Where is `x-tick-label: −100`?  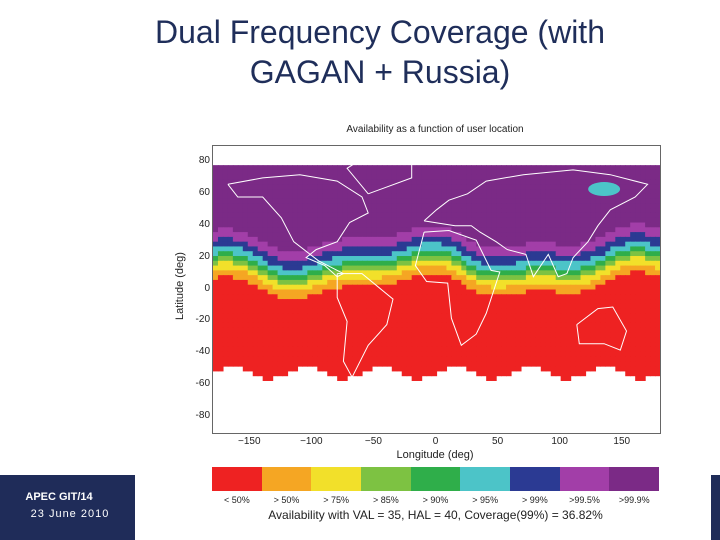
x-tick-label: −100 is located at coordinates (311, 441).